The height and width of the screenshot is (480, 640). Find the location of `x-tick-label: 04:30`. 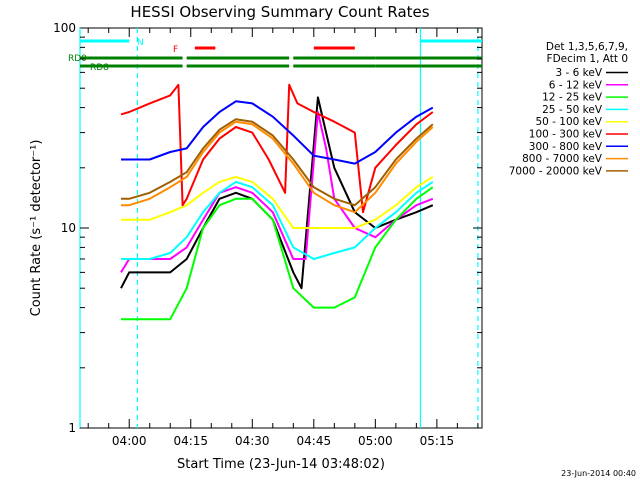

x-tick-label: 04:30 is located at coordinates (252, 441).